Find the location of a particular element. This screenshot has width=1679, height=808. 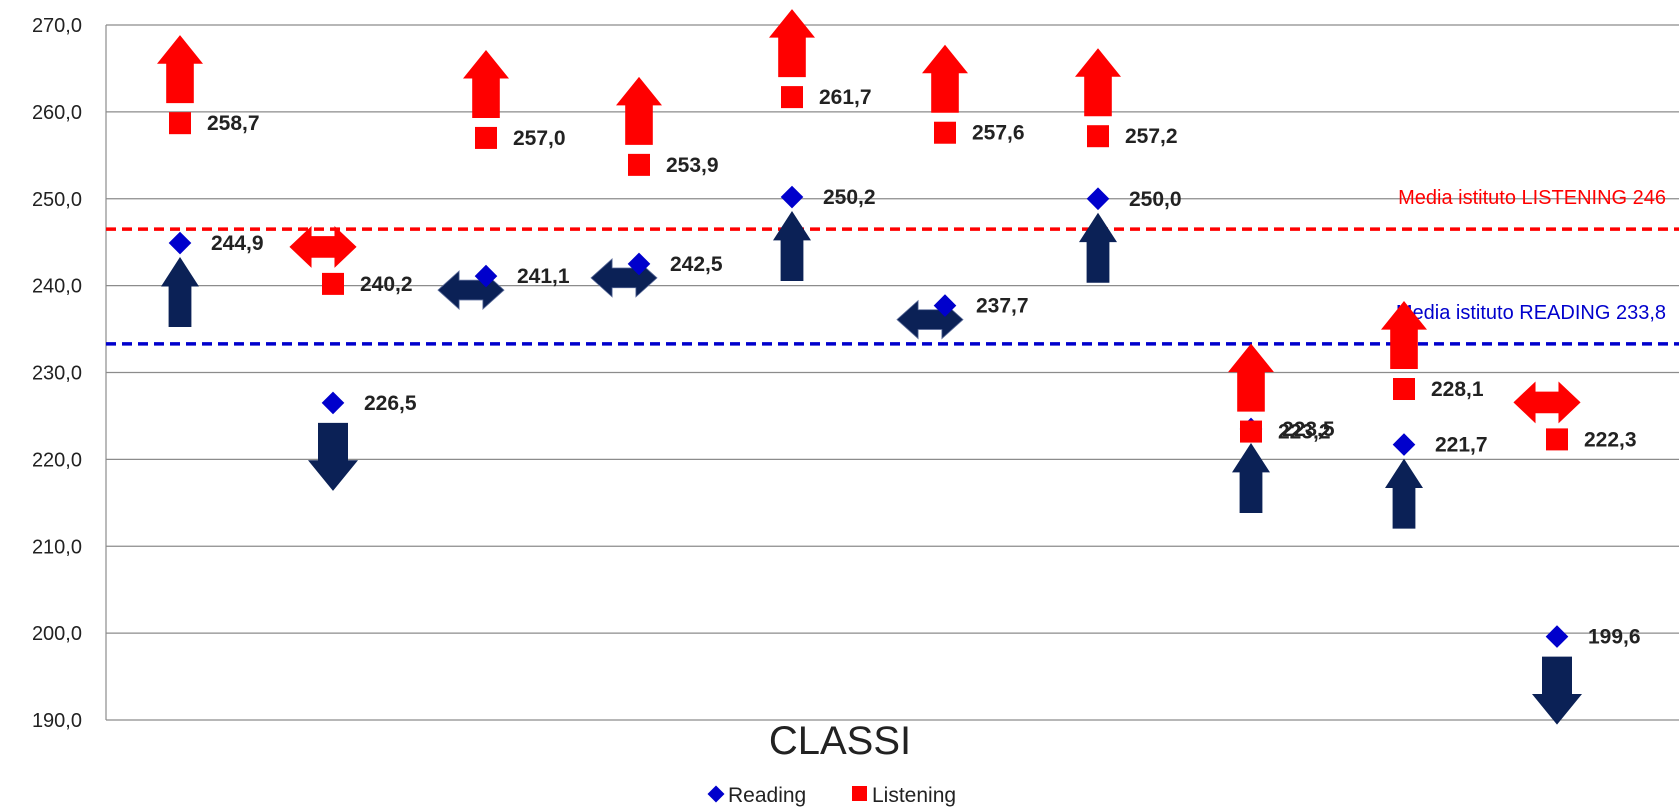

y-tick-label: 200,0 is located at coordinates (57, 634).